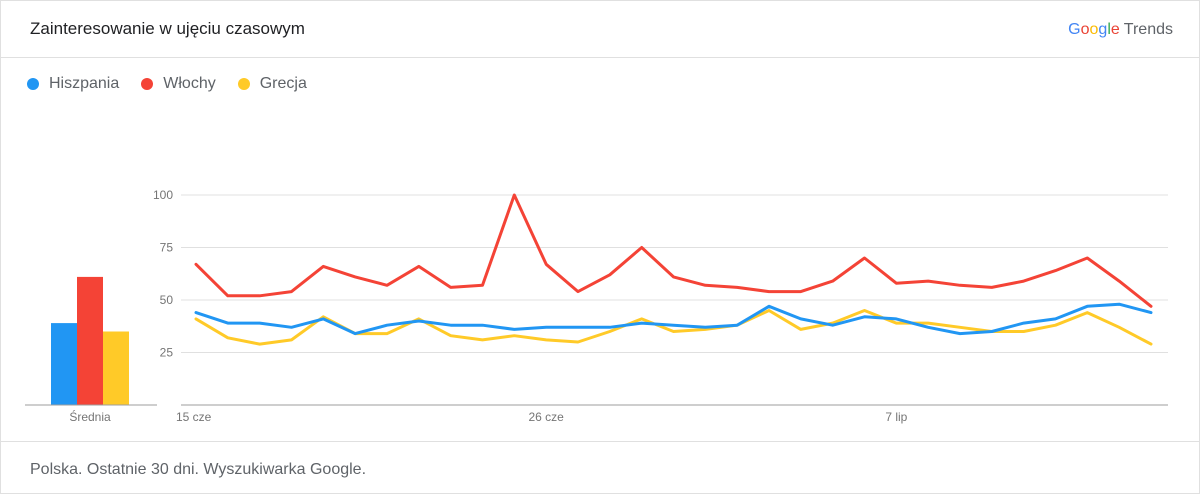 The image size is (1200, 494). What do you see at coordinates (167, 300) in the screenshot?
I see `y-tick-label: 50` at bounding box center [167, 300].